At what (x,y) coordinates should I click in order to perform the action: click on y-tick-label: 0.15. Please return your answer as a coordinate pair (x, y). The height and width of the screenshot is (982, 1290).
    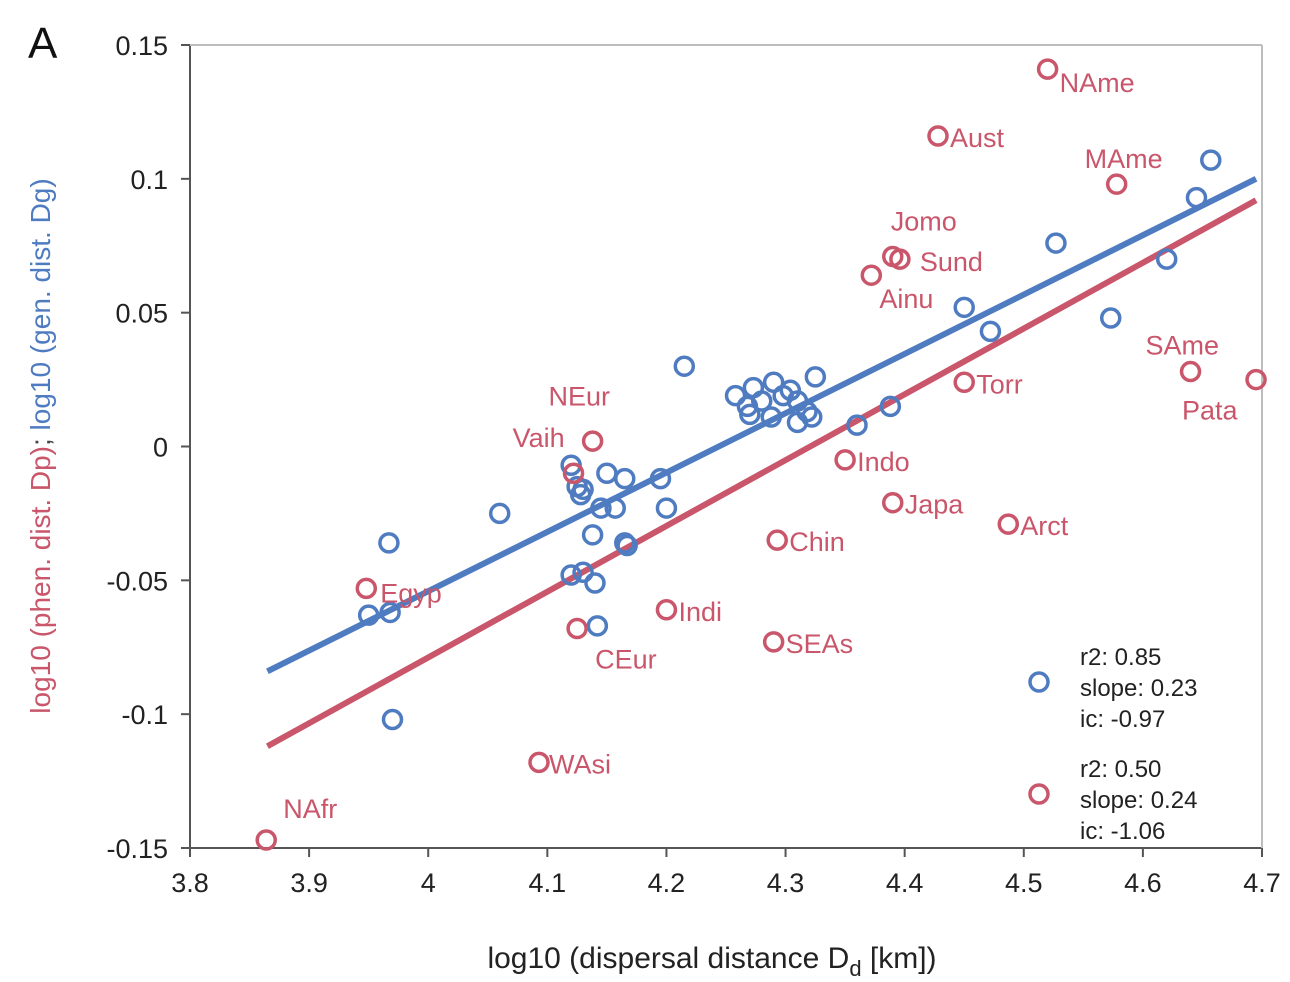
    Looking at the image, I should click on (141, 46).